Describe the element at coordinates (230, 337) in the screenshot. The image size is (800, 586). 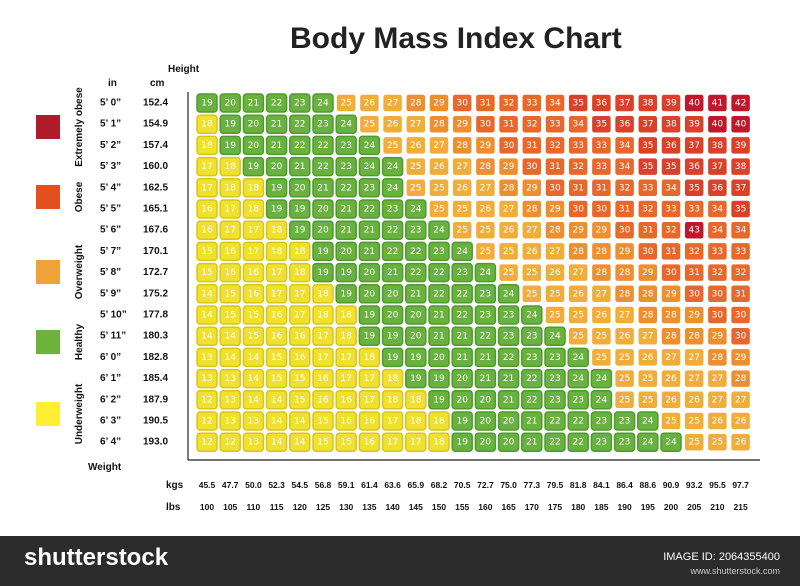
I see `bmi-value: 14` at that location.